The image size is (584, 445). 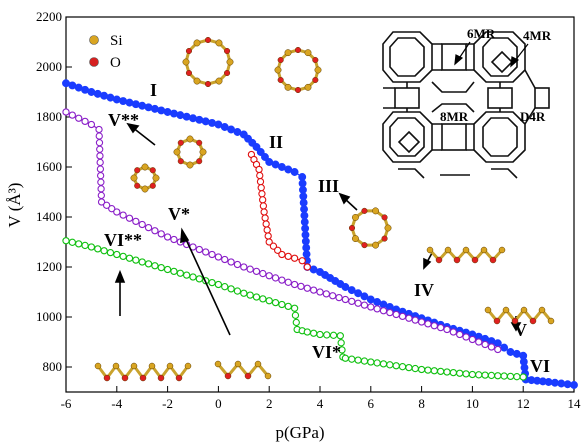 What do you see at coordinates (533, 116) in the screenshot?
I see `inset-label-d4r: D4R` at bounding box center [533, 116].